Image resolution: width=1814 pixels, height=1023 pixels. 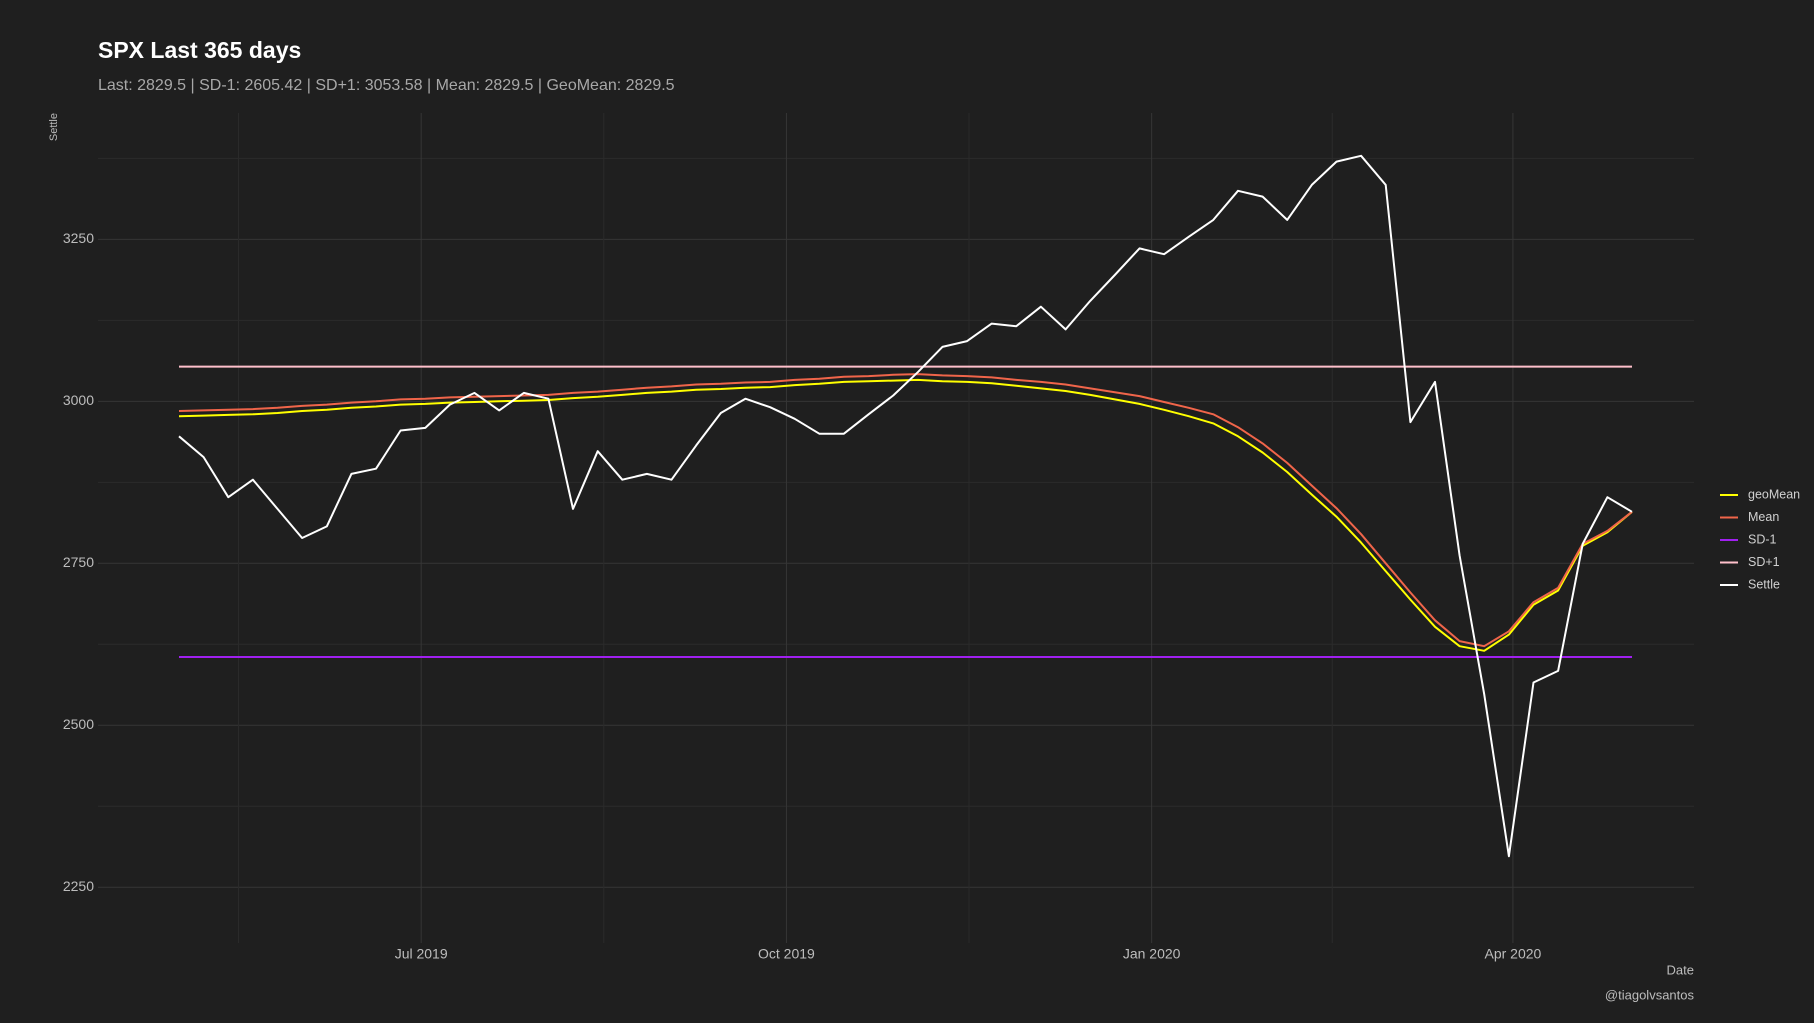 I want to click on legend-label: geoMean, so click(x=1774, y=494).